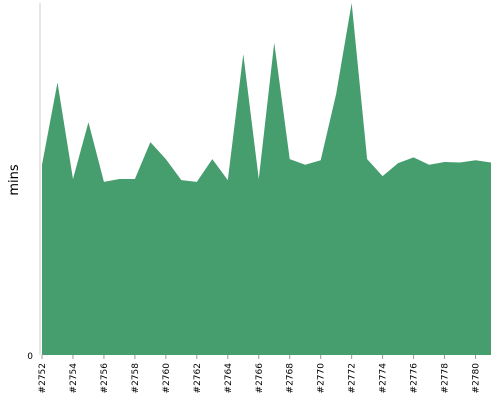  I want to click on x-tick-label: #2778, so click(446, 378).